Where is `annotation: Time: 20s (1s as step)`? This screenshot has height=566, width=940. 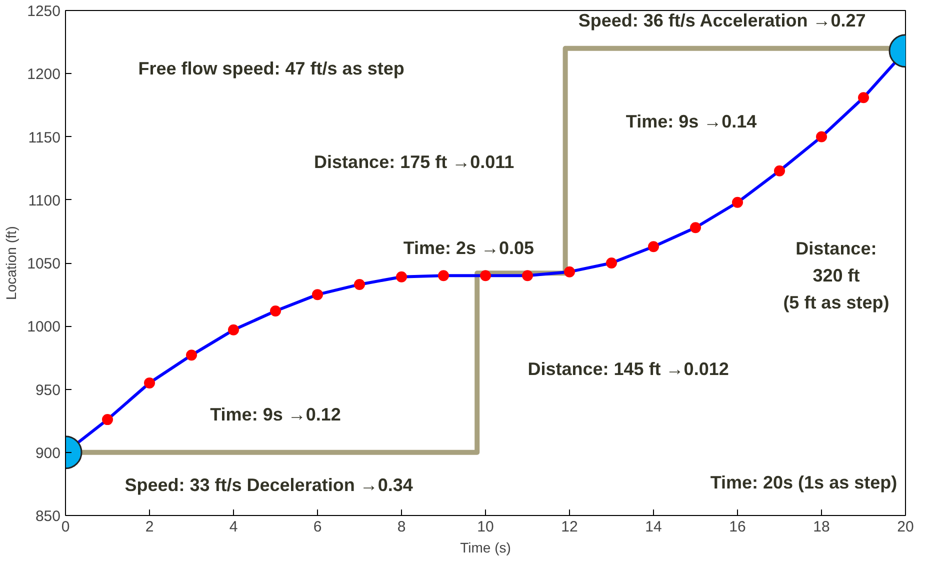 annotation: Time: 20s (1s as step) is located at coordinates (804, 482).